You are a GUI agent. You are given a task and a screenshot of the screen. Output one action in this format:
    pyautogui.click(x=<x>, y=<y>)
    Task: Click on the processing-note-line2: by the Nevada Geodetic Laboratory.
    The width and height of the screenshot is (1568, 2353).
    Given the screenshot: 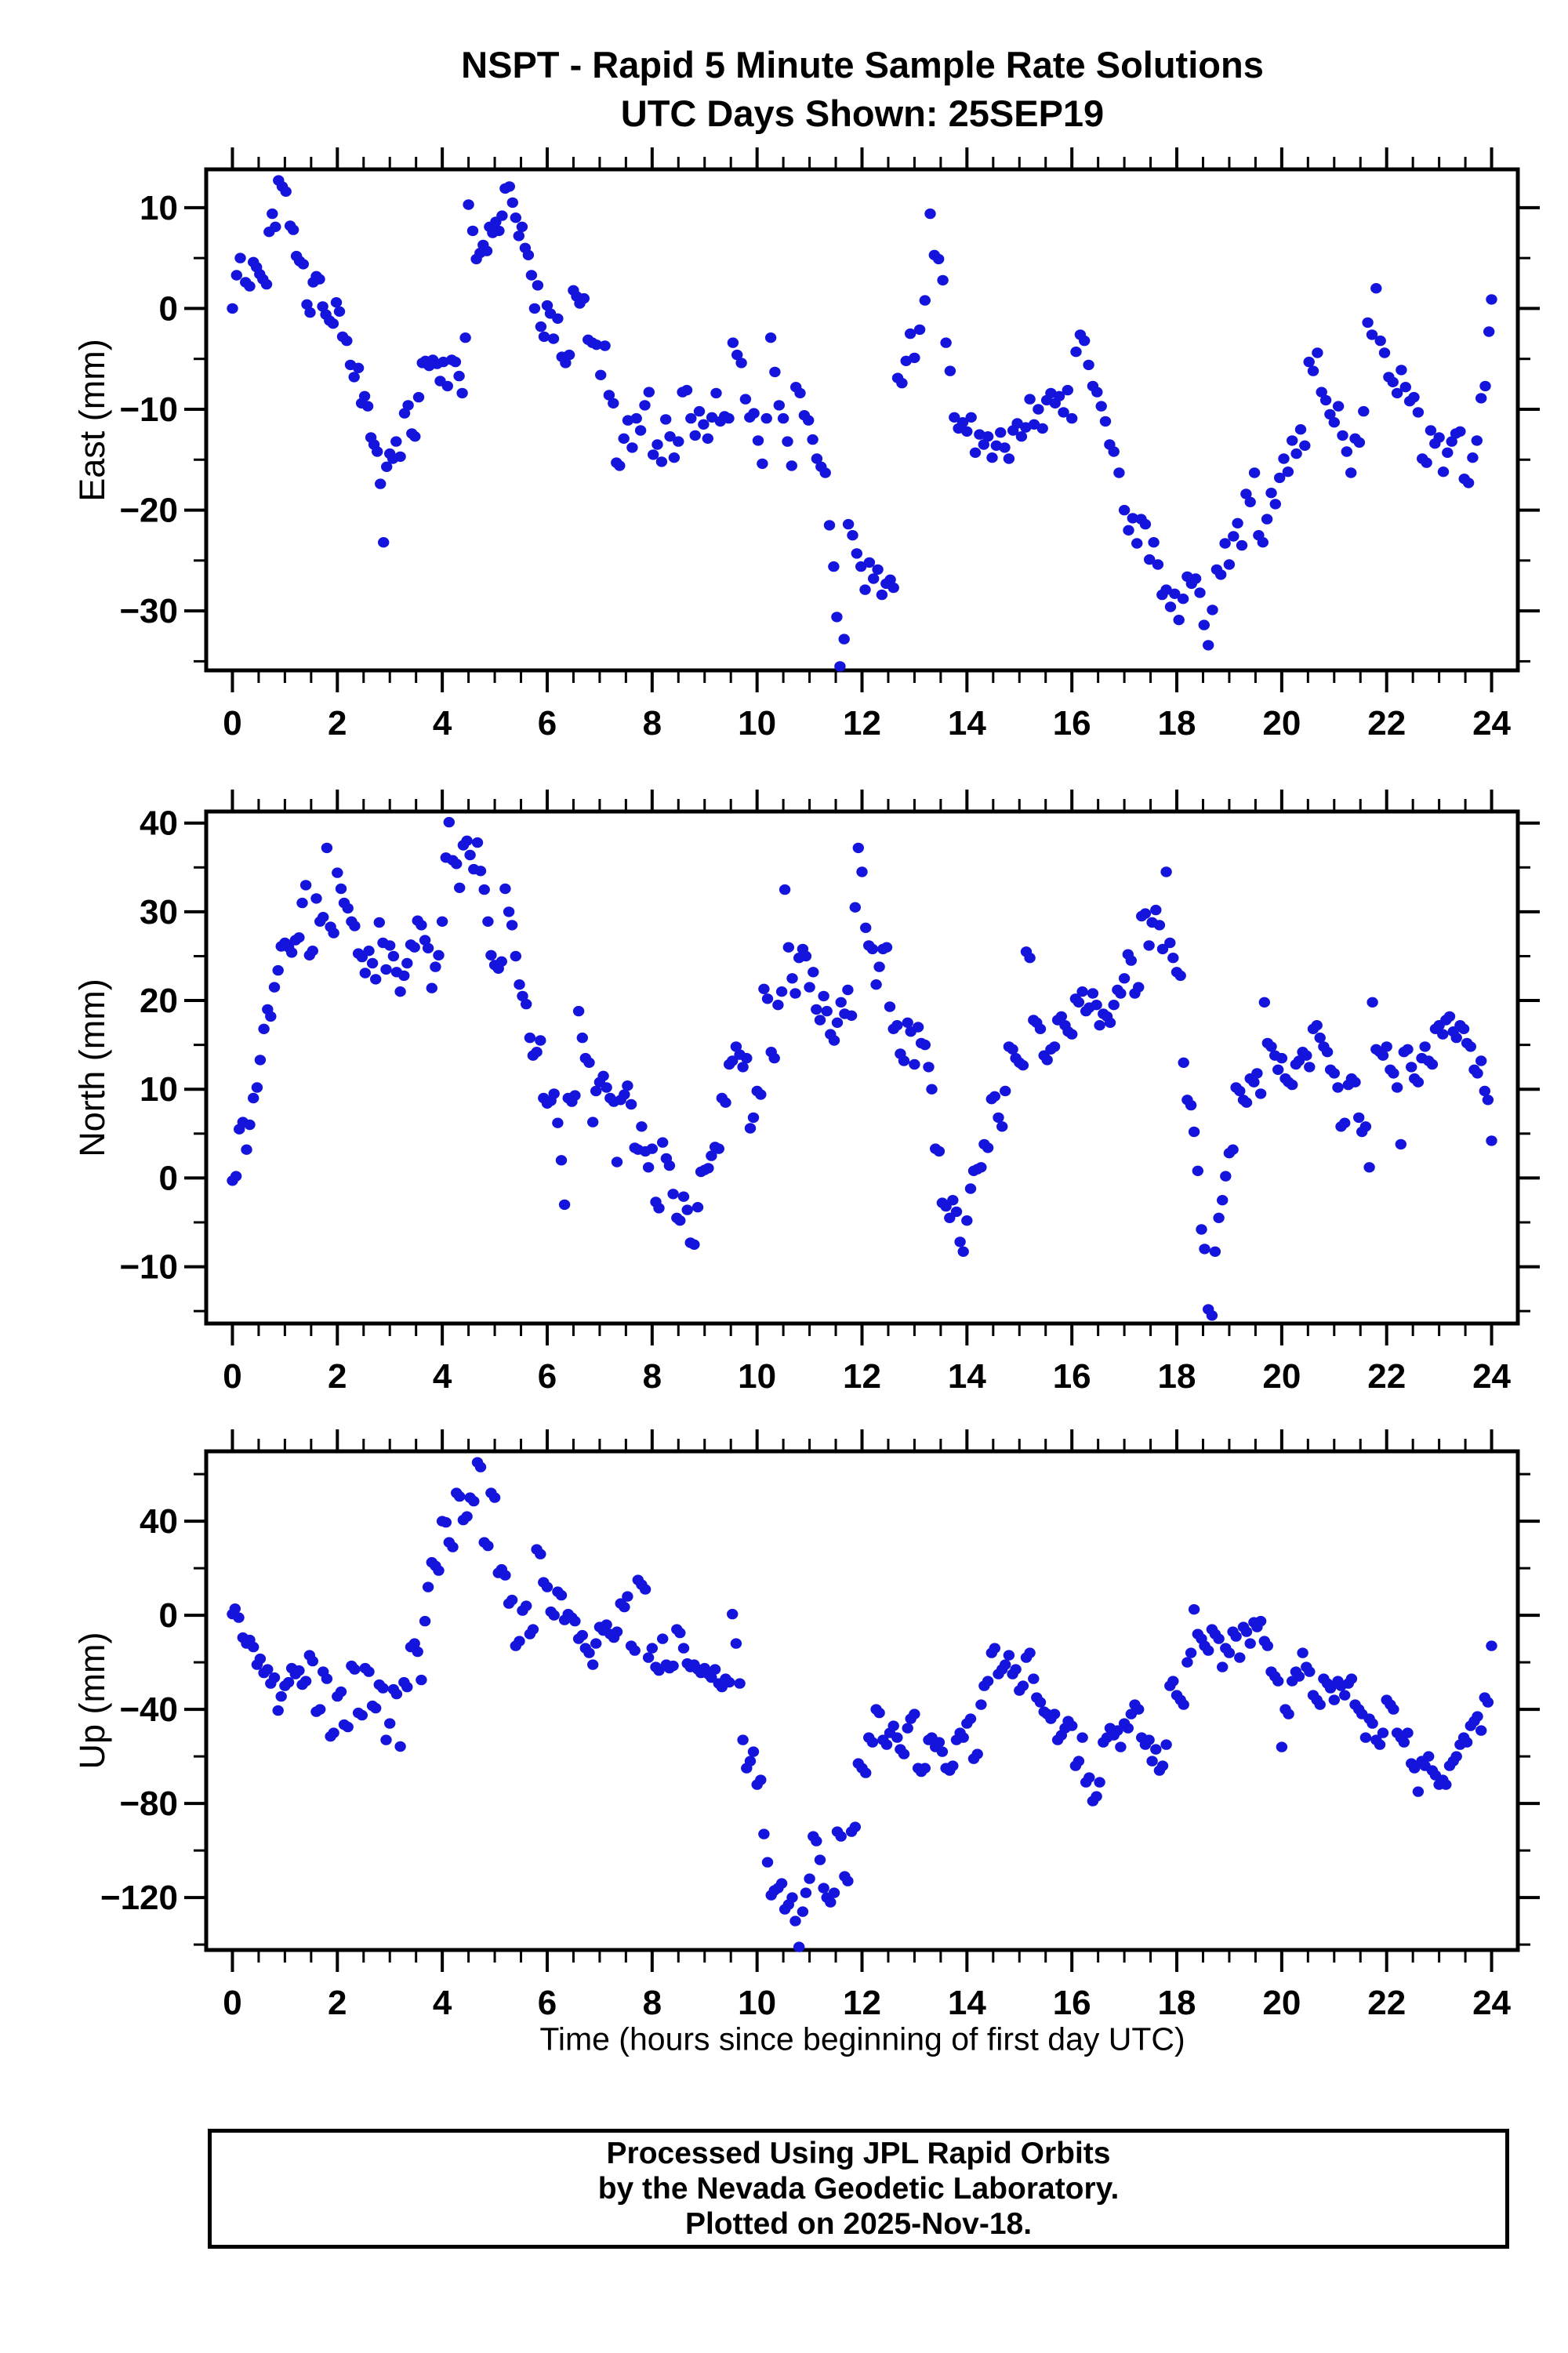 What is the action you would take?
    pyautogui.click(x=859, y=2189)
    